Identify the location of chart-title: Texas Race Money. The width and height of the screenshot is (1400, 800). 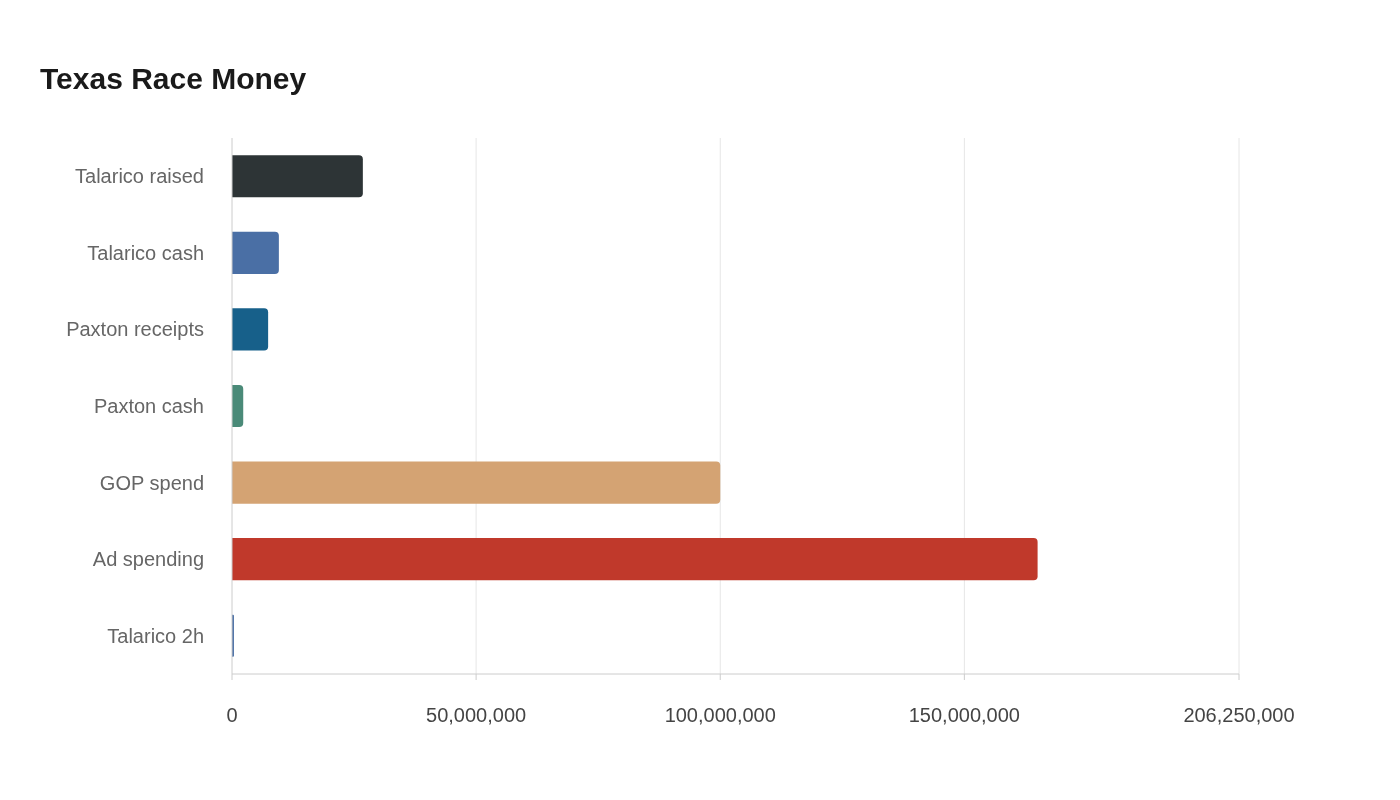
(173, 78).